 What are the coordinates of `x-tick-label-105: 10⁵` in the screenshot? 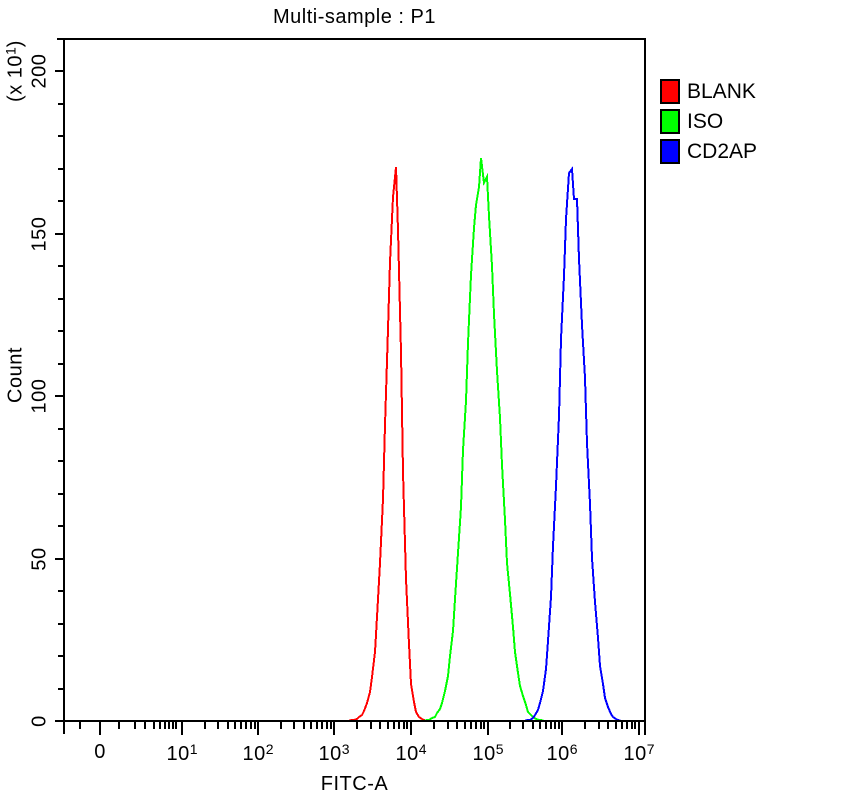 It's located at (488, 753).